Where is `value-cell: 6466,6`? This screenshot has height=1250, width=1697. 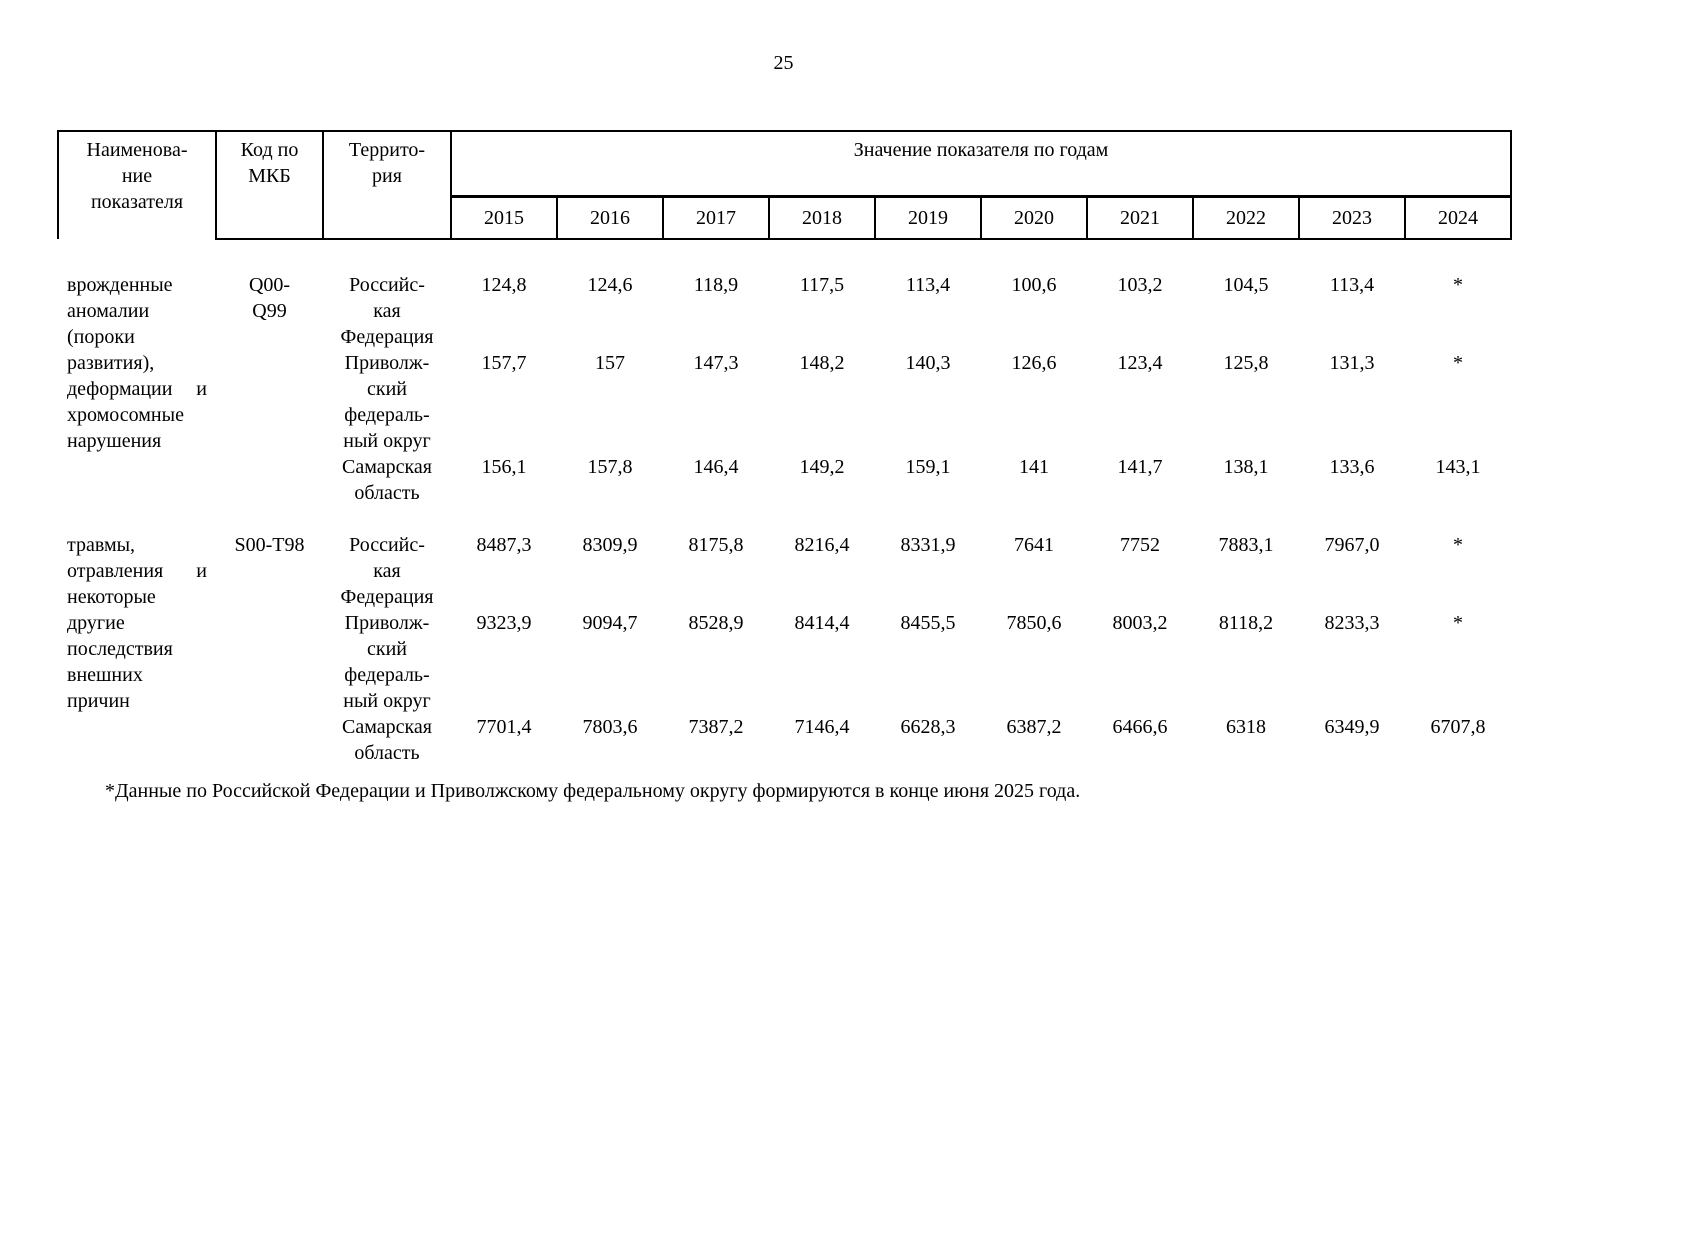
value-cell: 6466,6 is located at coordinates (1140, 727).